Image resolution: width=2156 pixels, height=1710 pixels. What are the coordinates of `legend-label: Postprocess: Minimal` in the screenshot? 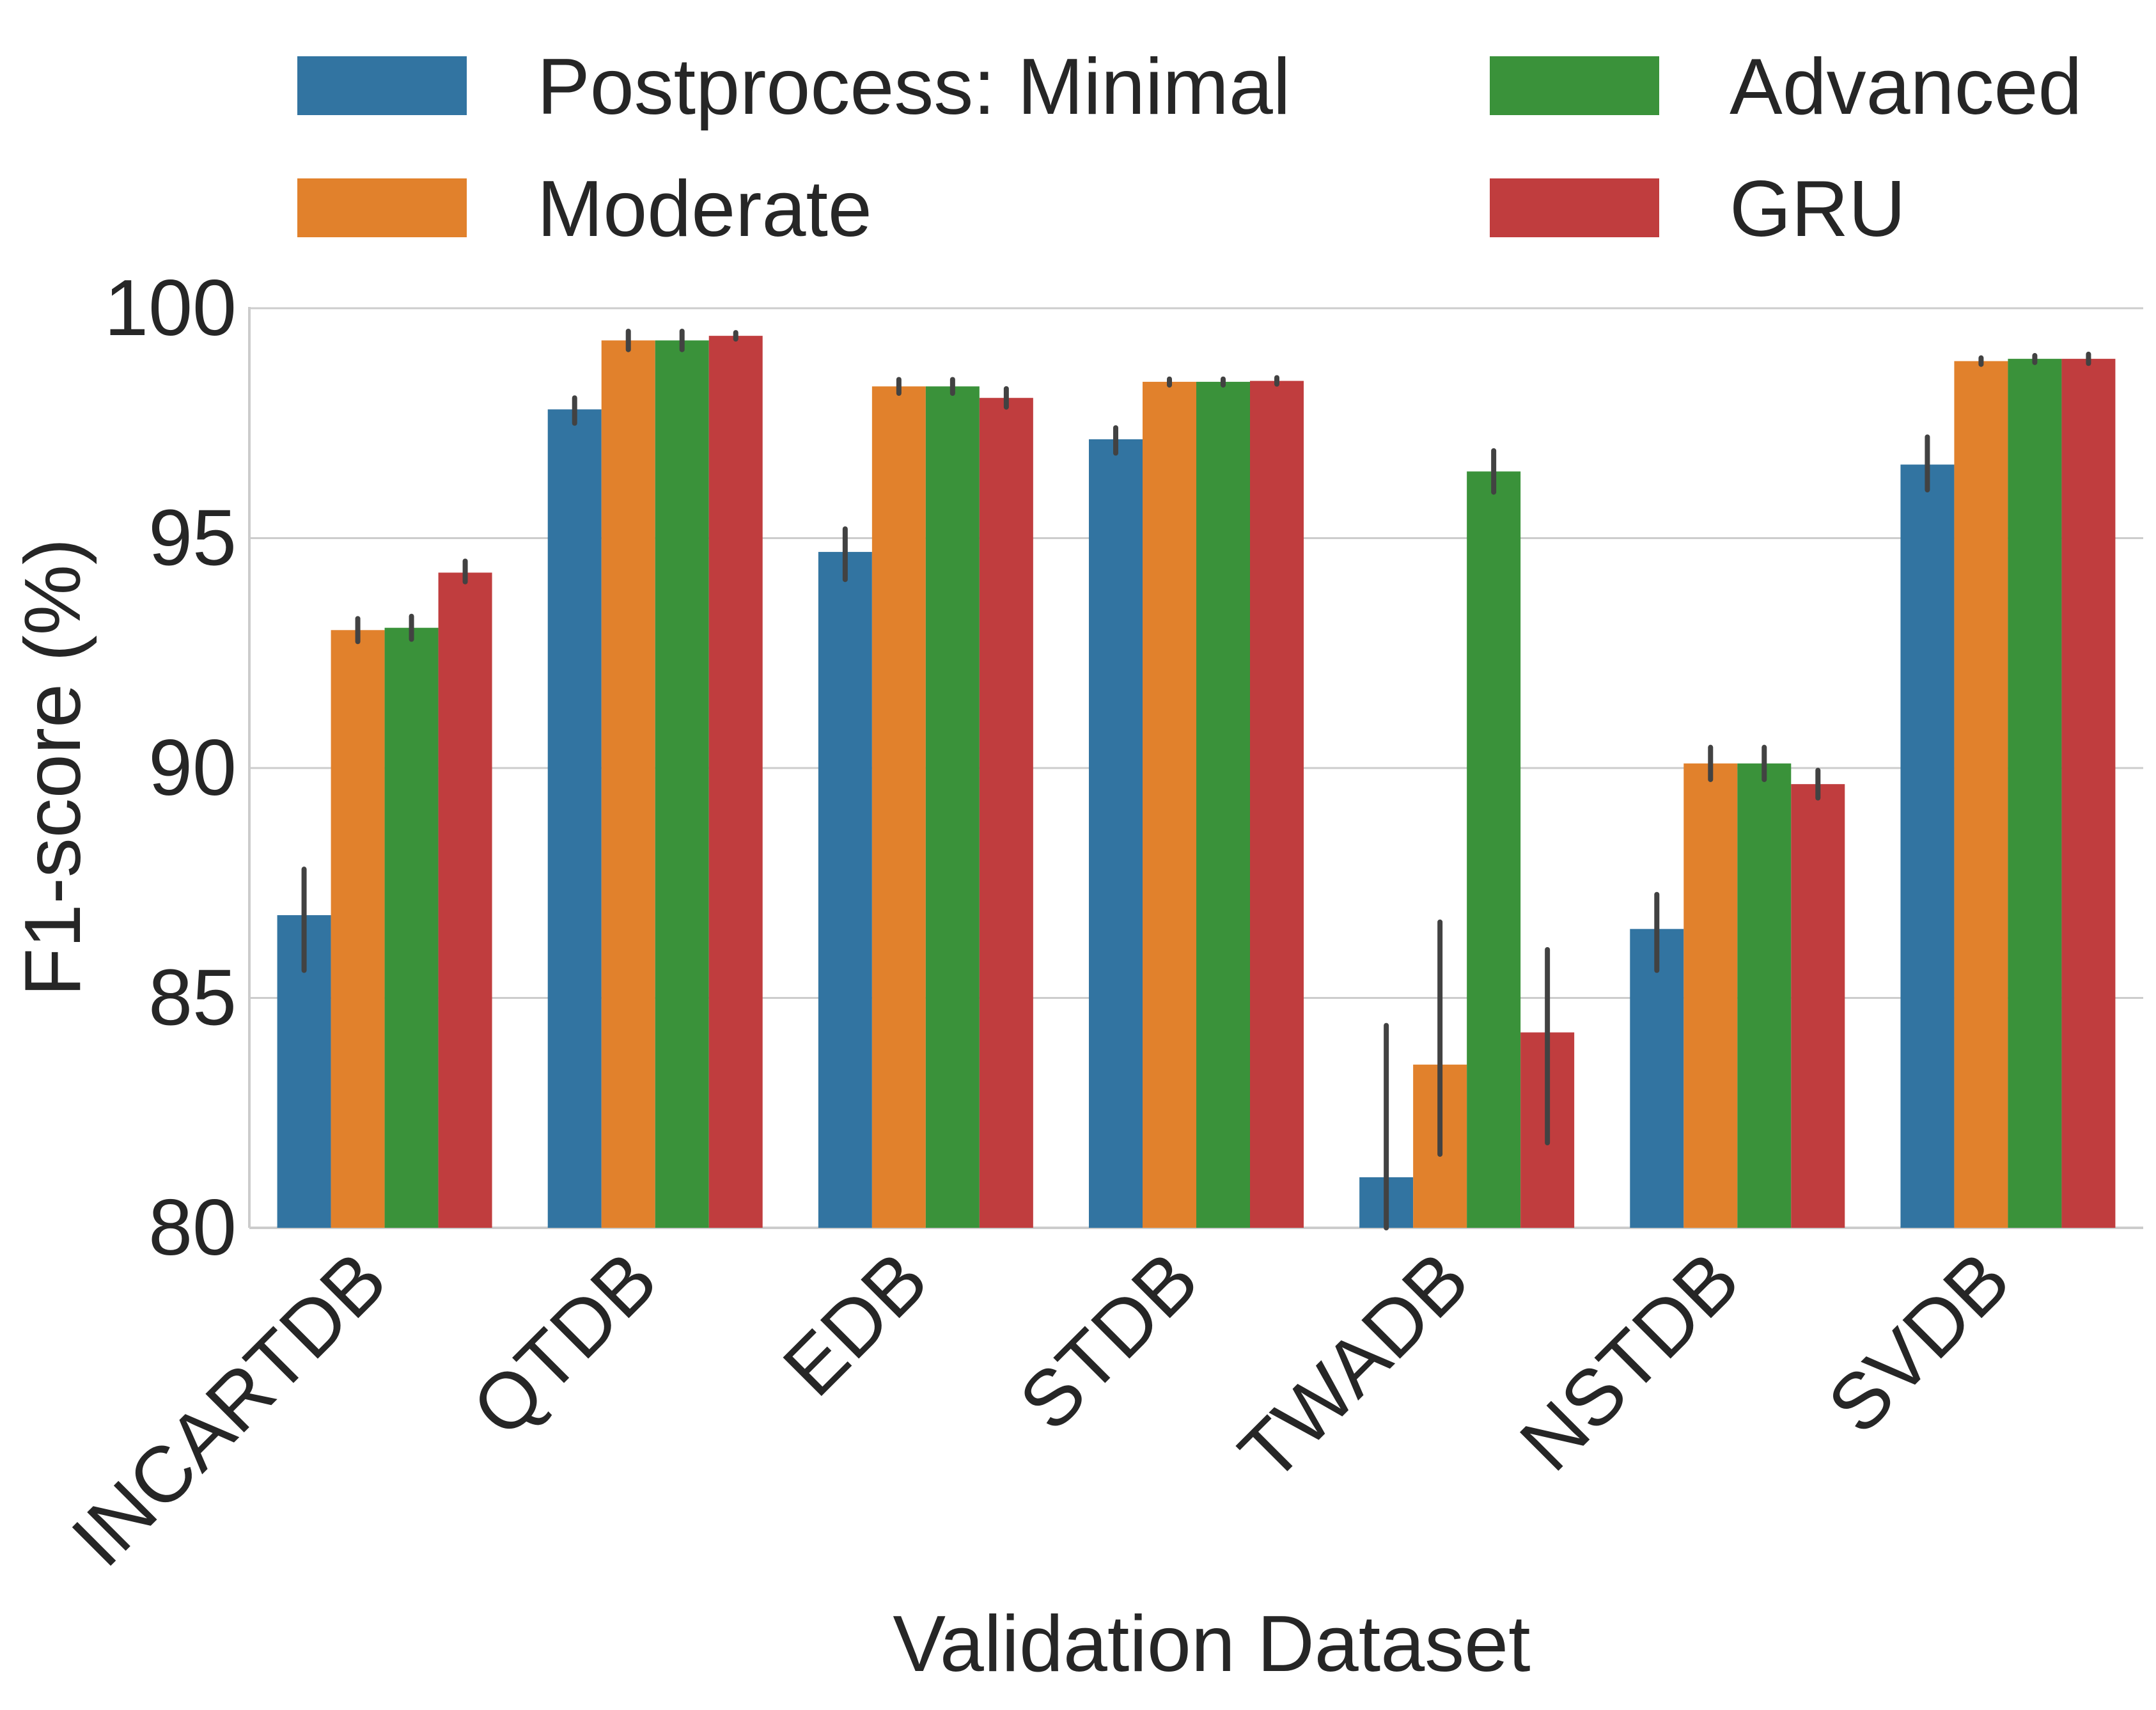 It's located at (914, 87).